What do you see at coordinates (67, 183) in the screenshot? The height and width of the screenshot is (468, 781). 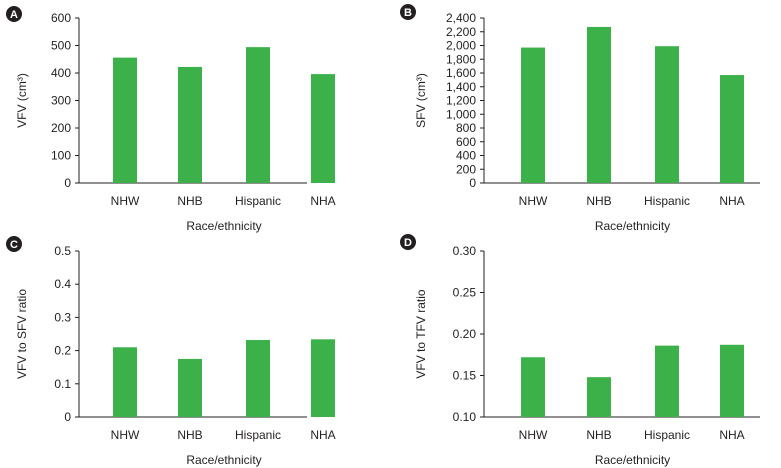 I see `panel-a-y-tick-label: 0` at bounding box center [67, 183].